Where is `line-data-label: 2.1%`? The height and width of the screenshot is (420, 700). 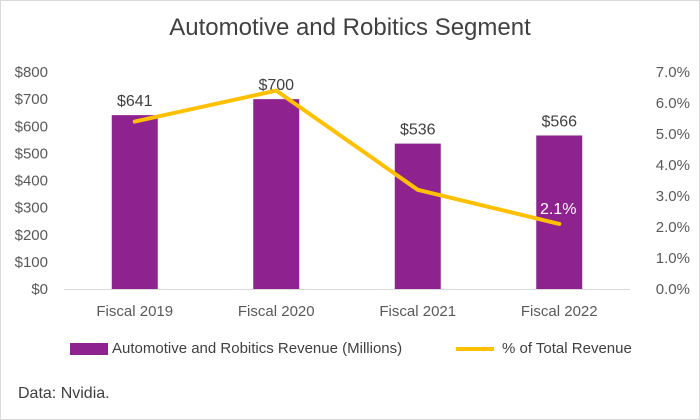 line-data-label: 2.1% is located at coordinates (558, 209).